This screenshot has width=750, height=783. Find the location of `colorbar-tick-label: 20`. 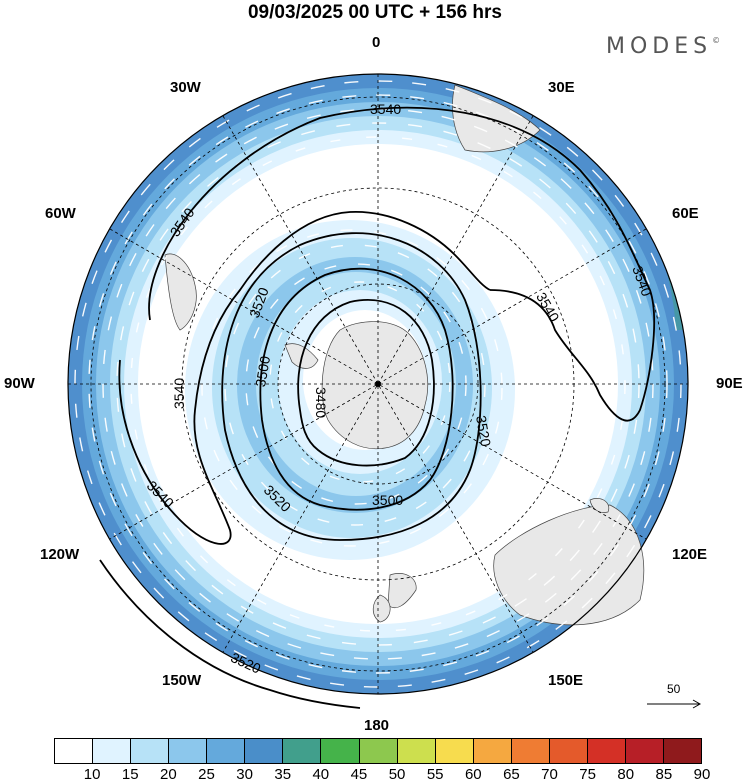

colorbar-tick-label: 20 is located at coordinates (168, 774).